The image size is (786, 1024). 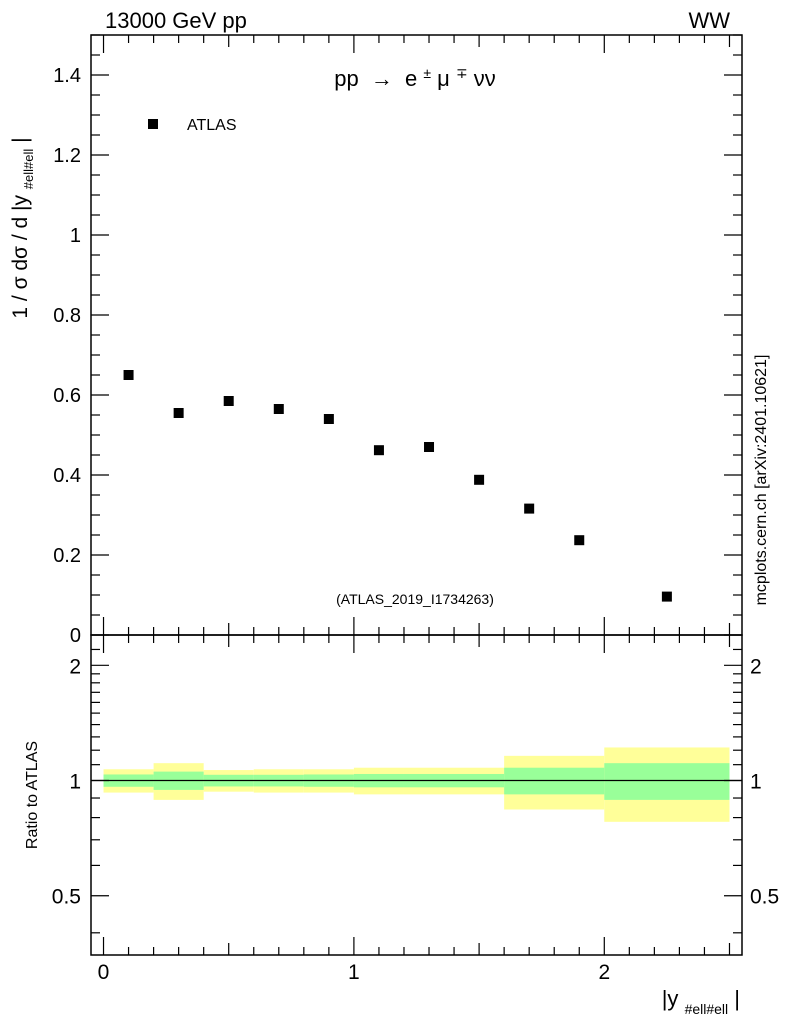 I want to click on title-pm: ±, so click(x=427, y=73).